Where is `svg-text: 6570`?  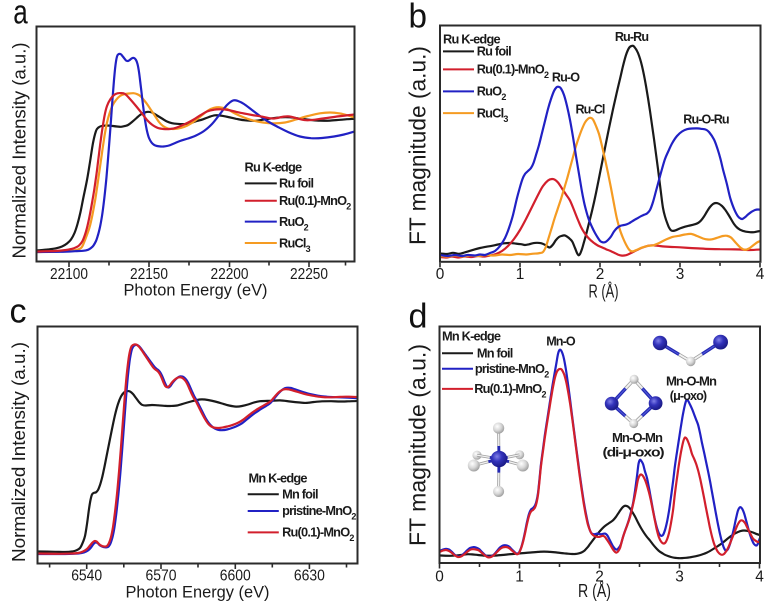
svg-text: 6570 is located at coordinates (161, 576).